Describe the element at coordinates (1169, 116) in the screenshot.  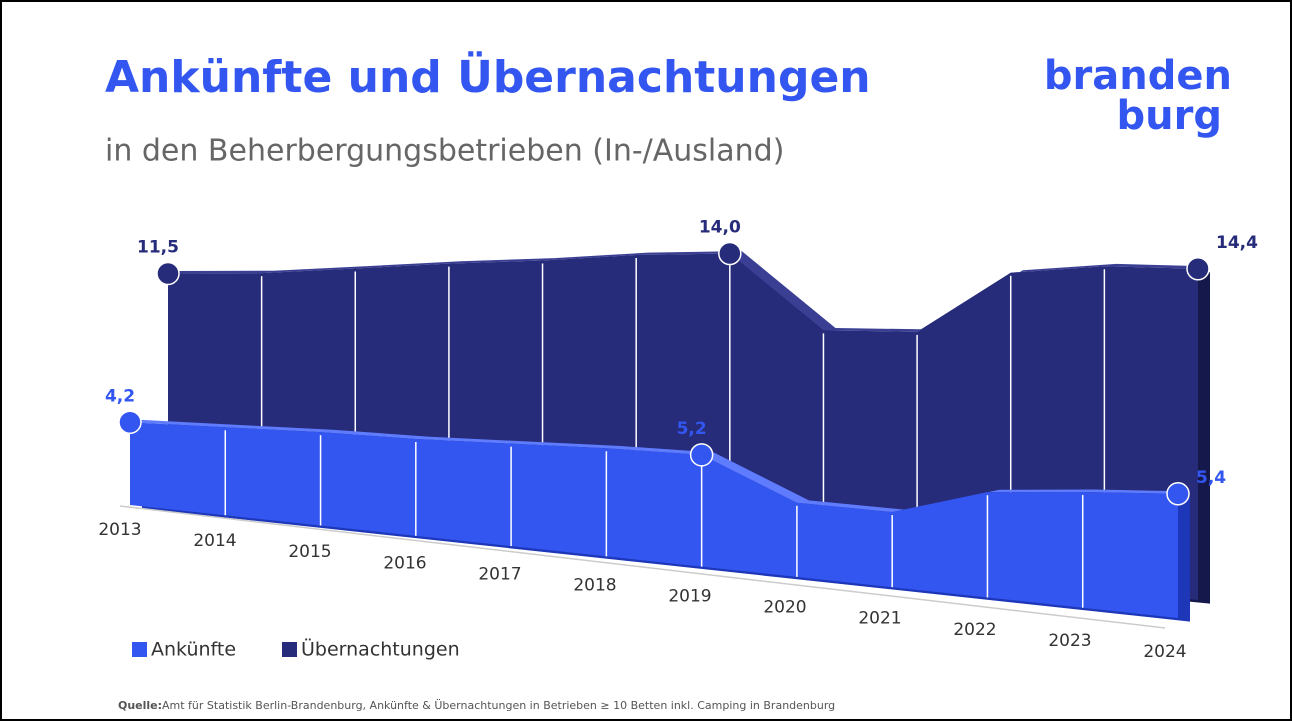
I see `logo: burg` at that location.